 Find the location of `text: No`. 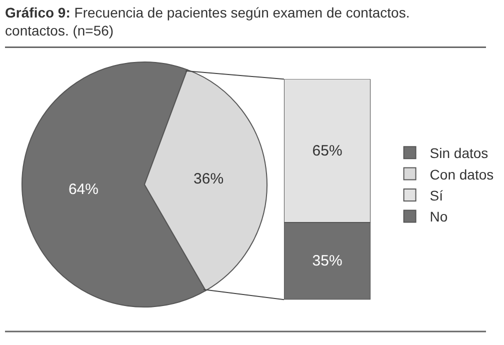

text: No is located at coordinates (439, 216).